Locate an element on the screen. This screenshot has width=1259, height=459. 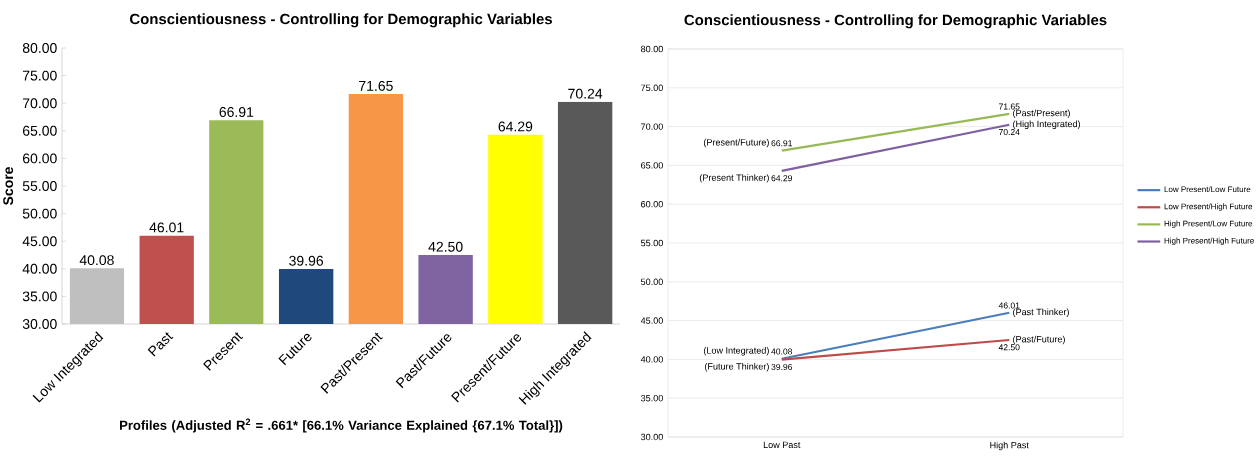
annotation: (Low Integrated) is located at coordinates (736, 351).